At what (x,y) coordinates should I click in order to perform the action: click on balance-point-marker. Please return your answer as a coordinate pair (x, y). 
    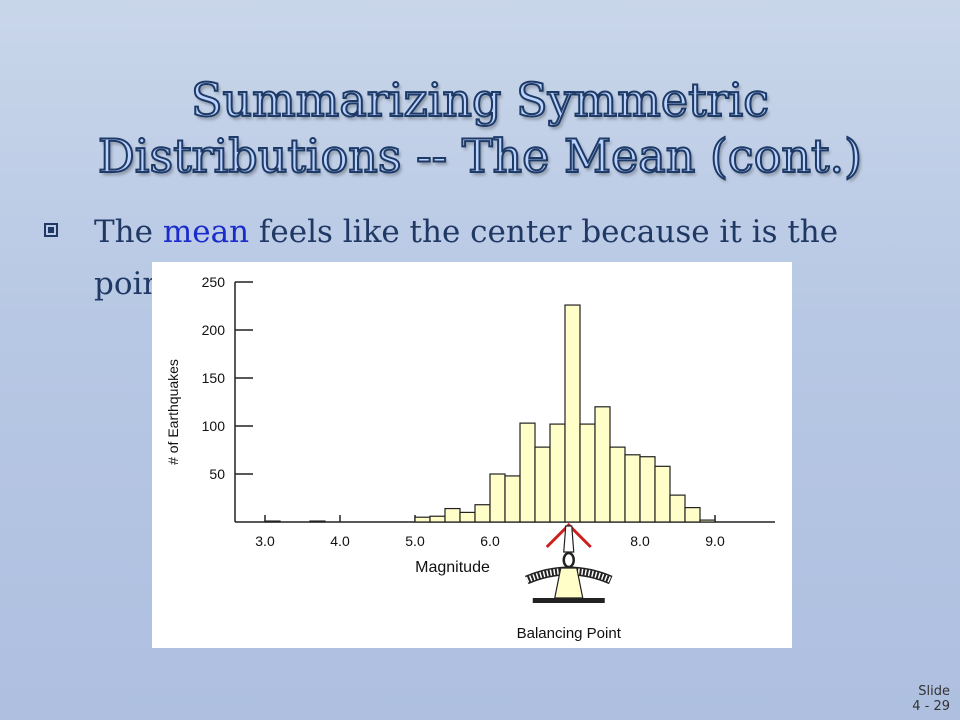
    Looking at the image, I should click on (568, 535).